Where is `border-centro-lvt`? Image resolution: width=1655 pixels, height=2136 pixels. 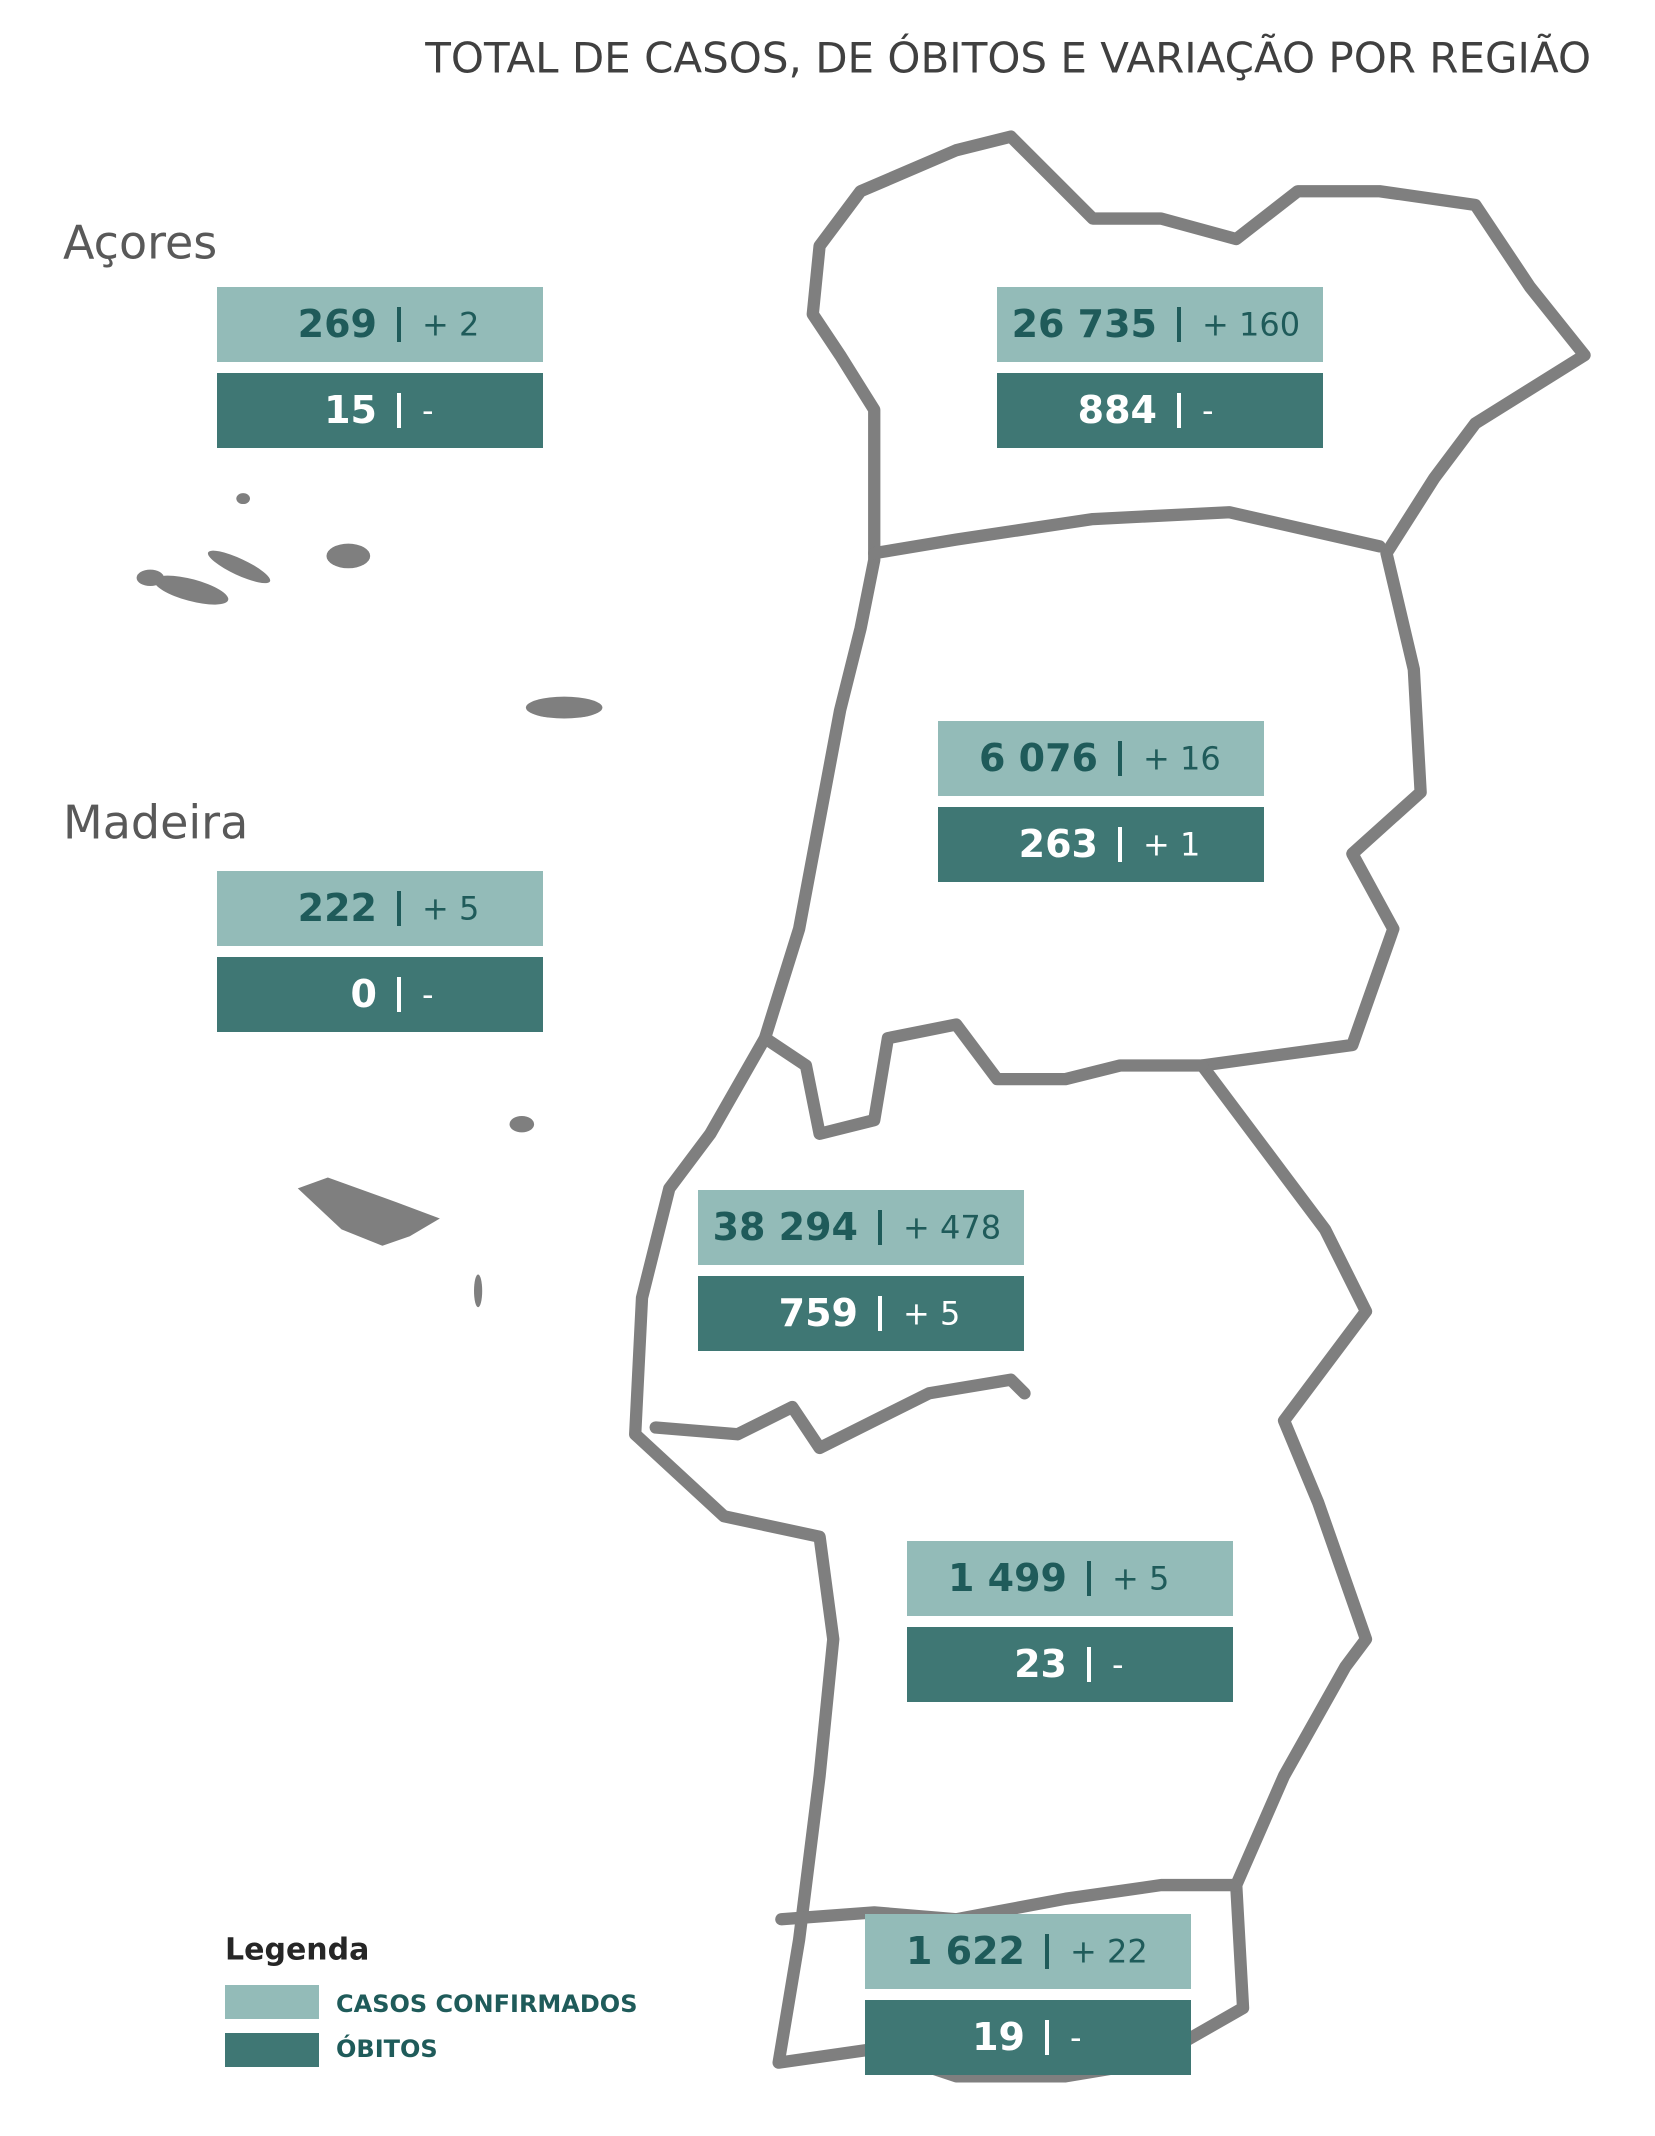
border-centro-lvt is located at coordinates (983, 1079).